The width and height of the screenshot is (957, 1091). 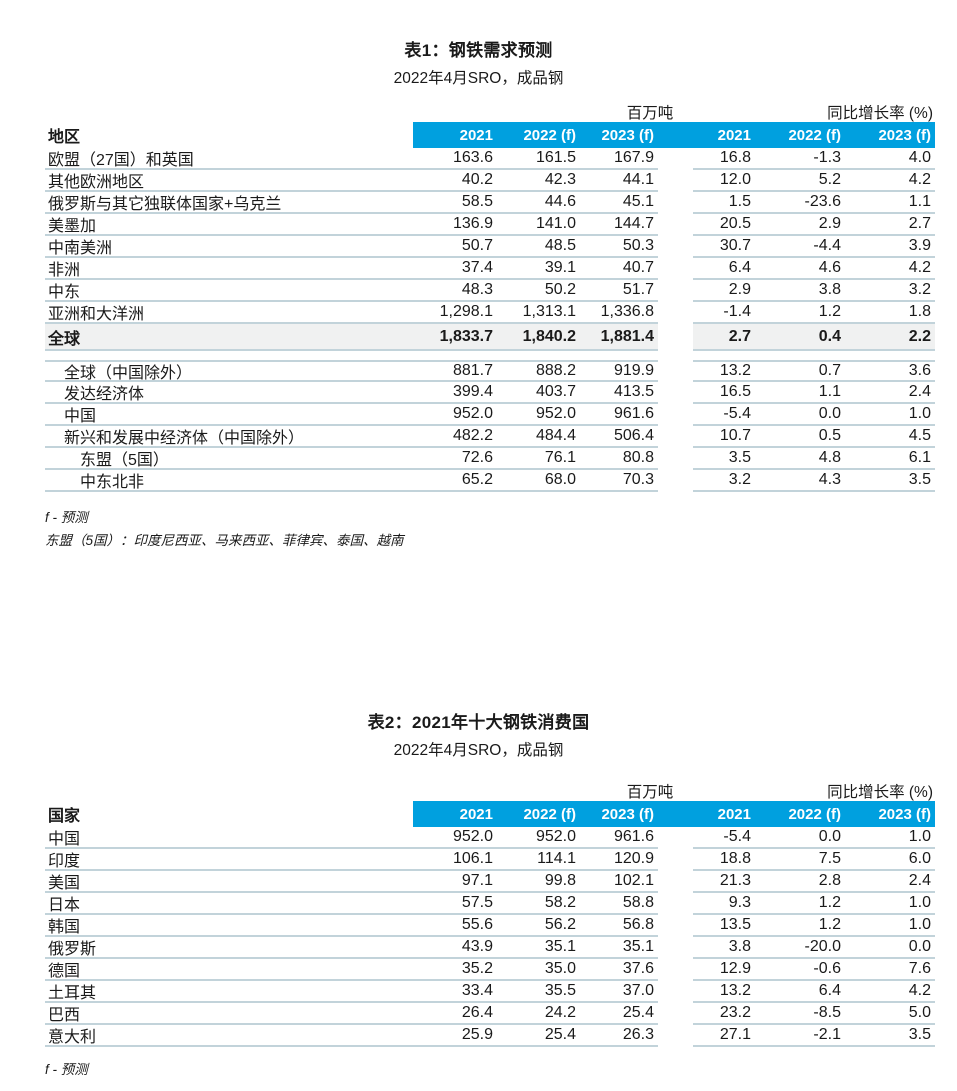 What do you see at coordinates (735, 858) in the screenshot?
I see `cell-value: 18.8` at bounding box center [735, 858].